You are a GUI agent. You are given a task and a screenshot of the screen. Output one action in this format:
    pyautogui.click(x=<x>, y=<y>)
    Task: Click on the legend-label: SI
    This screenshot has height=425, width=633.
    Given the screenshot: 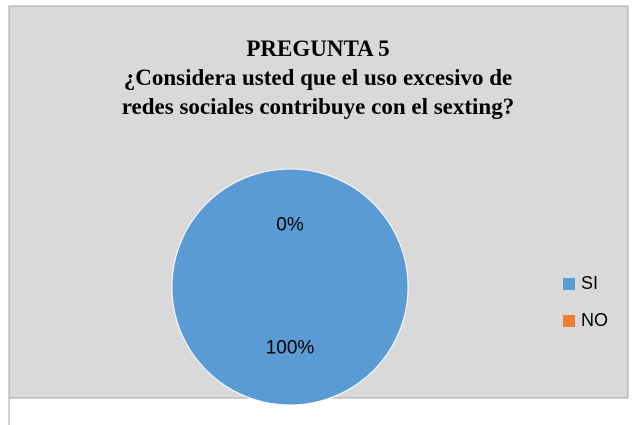 What is the action you would take?
    pyautogui.click(x=589, y=283)
    